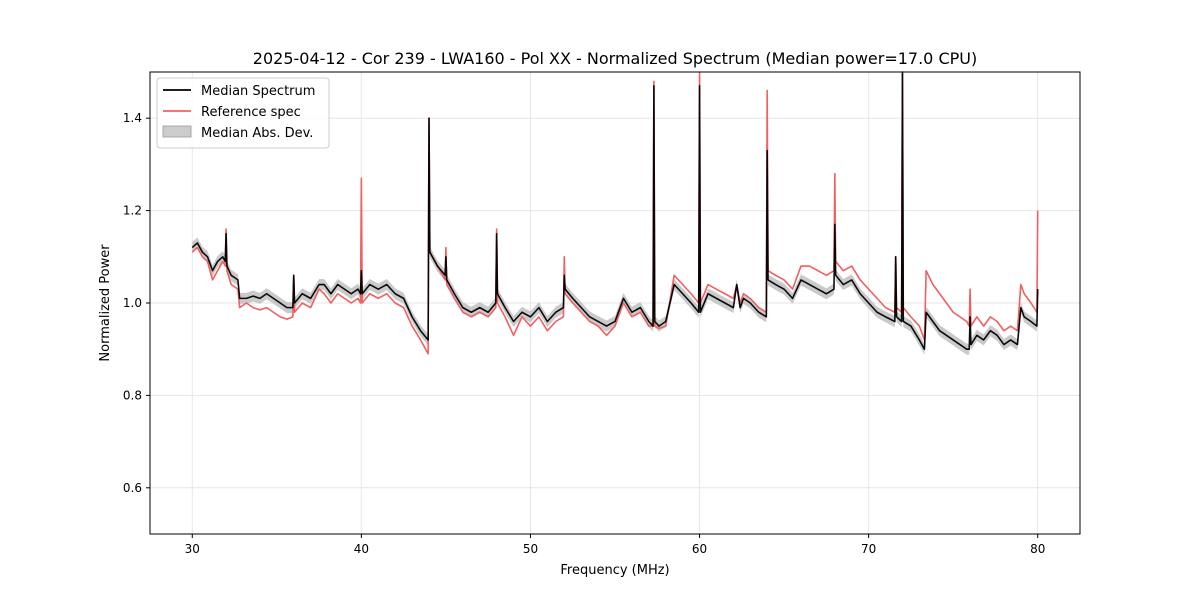  I want to click on x-tick-label: 40, so click(361, 549).